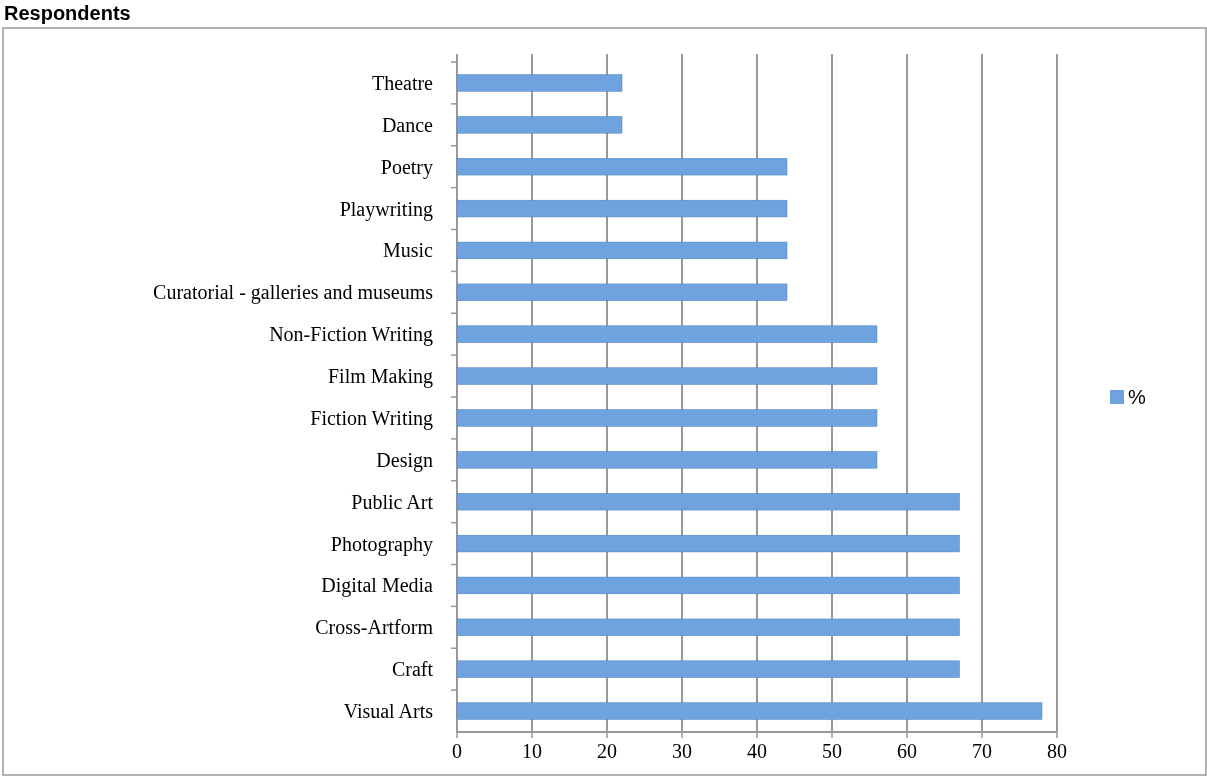  What do you see at coordinates (374, 627) in the screenshot?
I see `y-tick-label: Cross-Artform` at bounding box center [374, 627].